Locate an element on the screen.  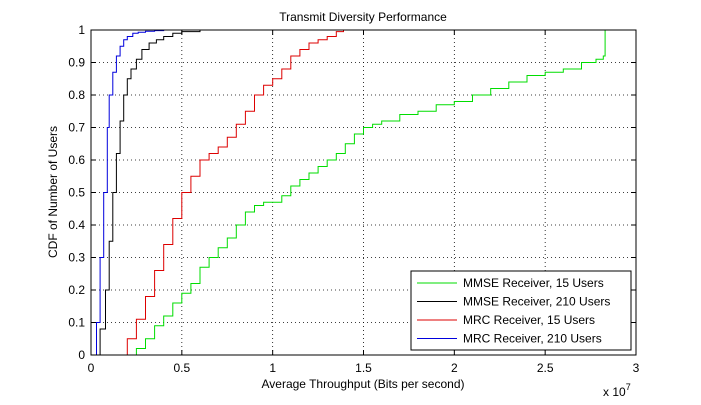
legend-label-4: MRC Receiver, 210 Users is located at coordinates (532, 339).